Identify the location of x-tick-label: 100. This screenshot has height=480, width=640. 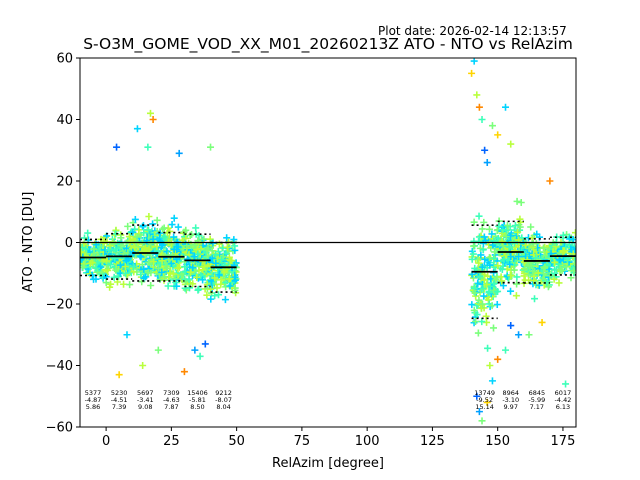
(367, 441).